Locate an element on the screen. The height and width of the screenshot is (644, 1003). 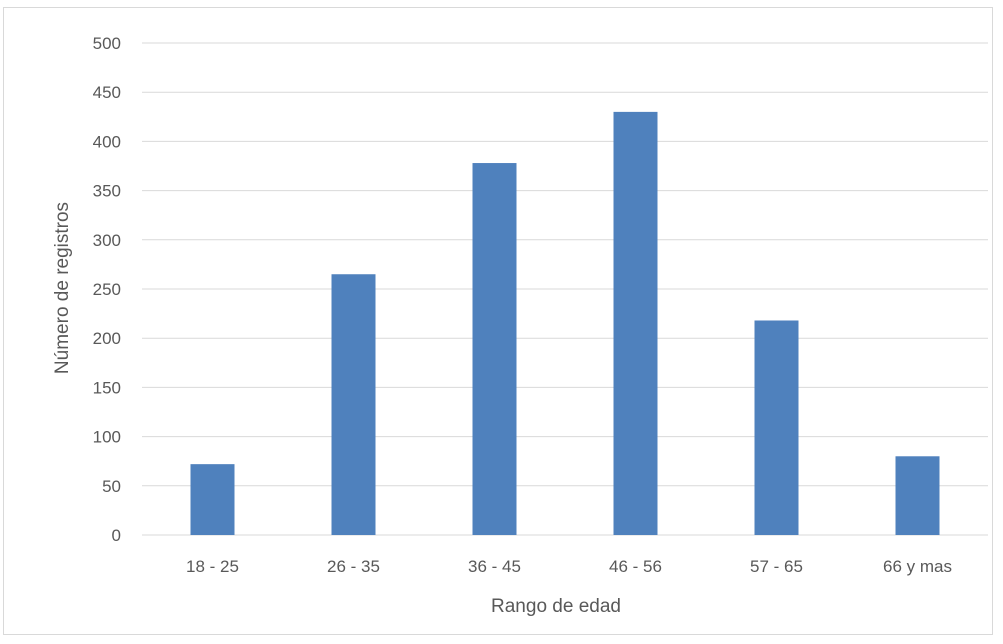
x-axis-title: Rango de edad is located at coordinates (556, 606).